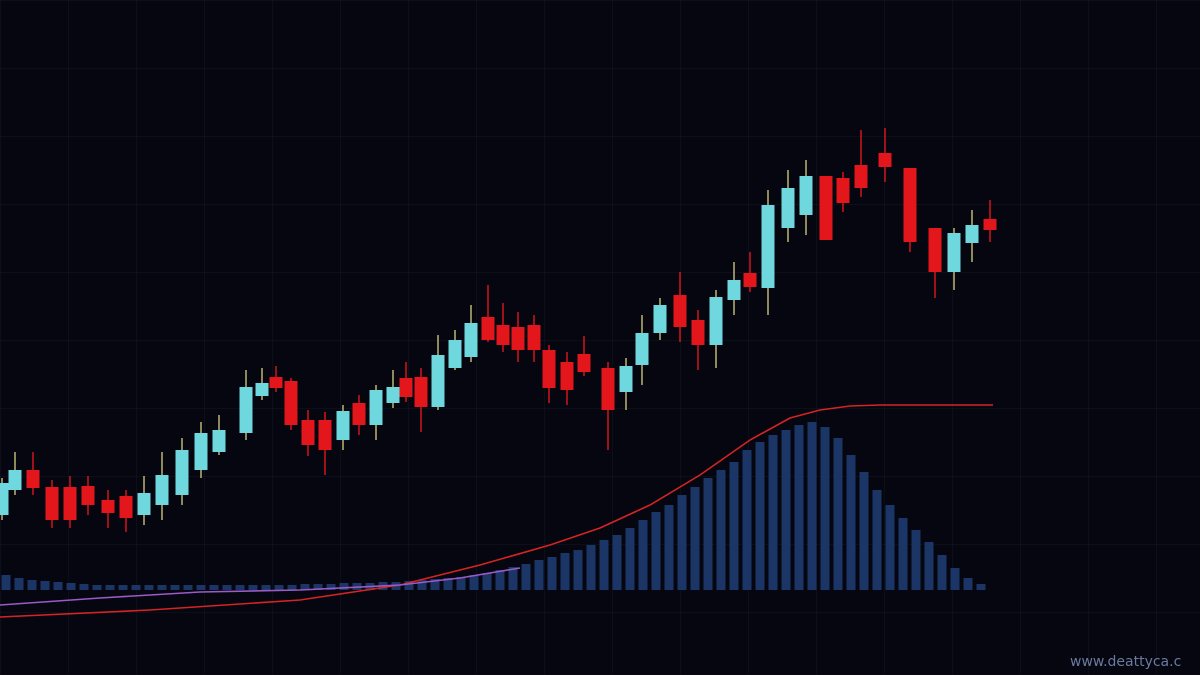 This screenshot has height=675, width=1200. I want to click on watermark: www.deattyca.c, so click(1125, 662).